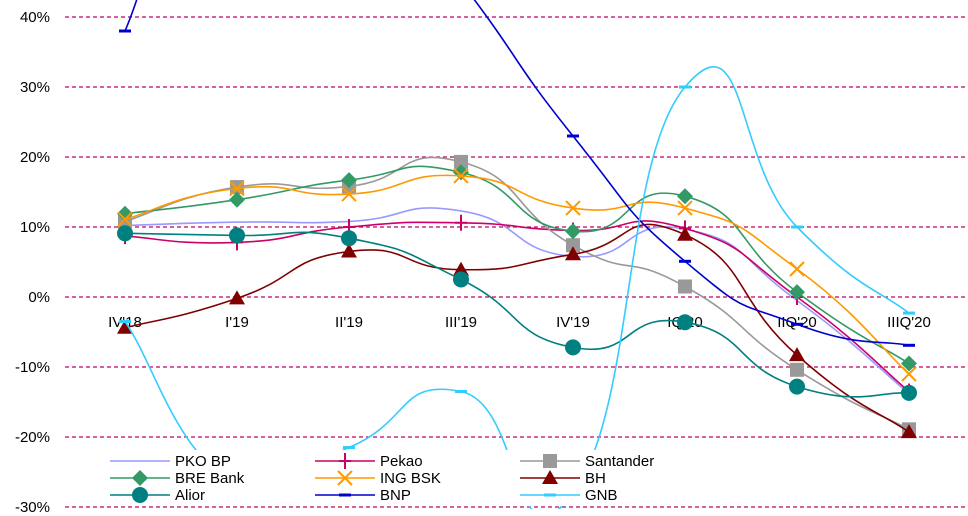 This screenshot has width=968, height=516. What do you see at coordinates (563, 478) in the screenshot?
I see `legend-item: BH` at bounding box center [563, 478].